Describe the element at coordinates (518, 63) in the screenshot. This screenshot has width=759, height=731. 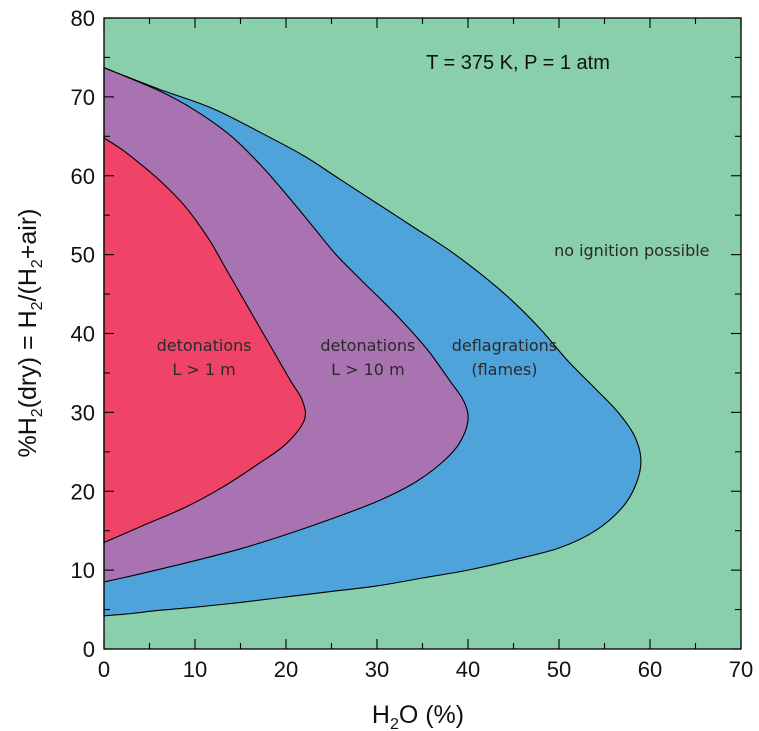
I see `conditions-annotation: T = 375 K, P = 1 atm` at that location.